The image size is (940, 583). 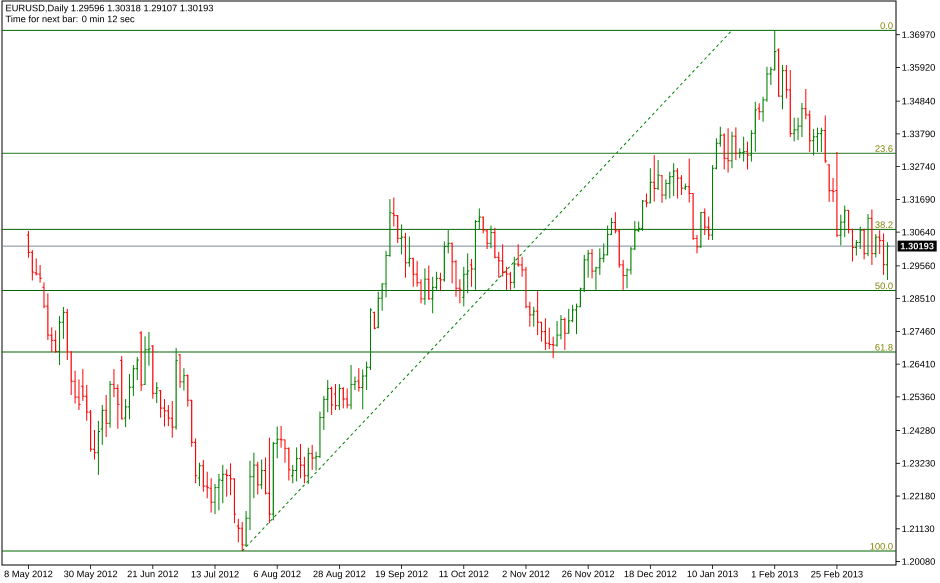 I want to click on y-tick-label: 1.29560, so click(x=918, y=266).